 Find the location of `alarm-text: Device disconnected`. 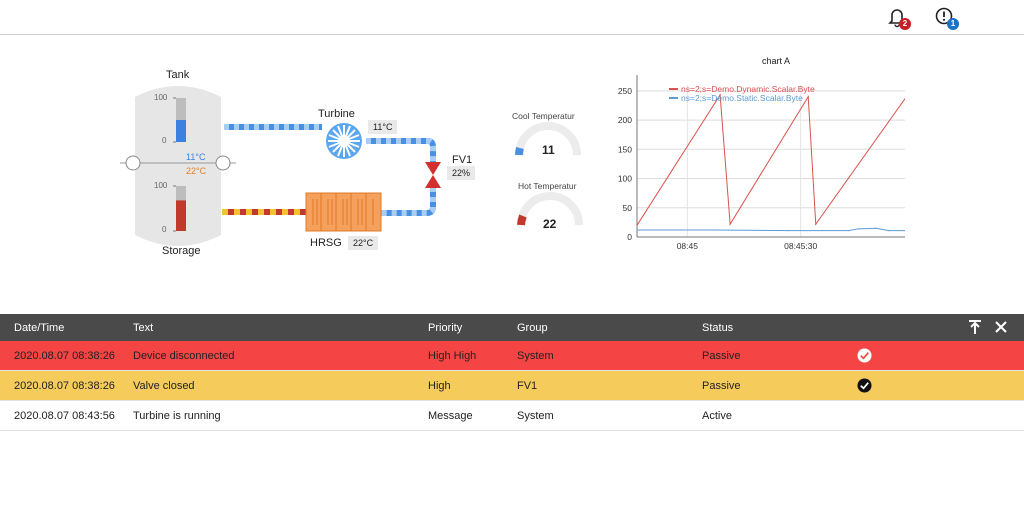

alarm-text: Device disconnected is located at coordinates (184, 355).